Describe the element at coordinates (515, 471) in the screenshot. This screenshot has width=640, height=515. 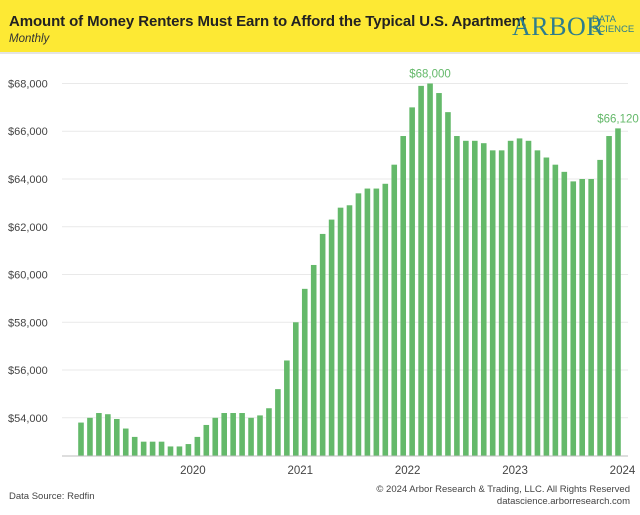
I see `x-tick-label: 2023` at that location.